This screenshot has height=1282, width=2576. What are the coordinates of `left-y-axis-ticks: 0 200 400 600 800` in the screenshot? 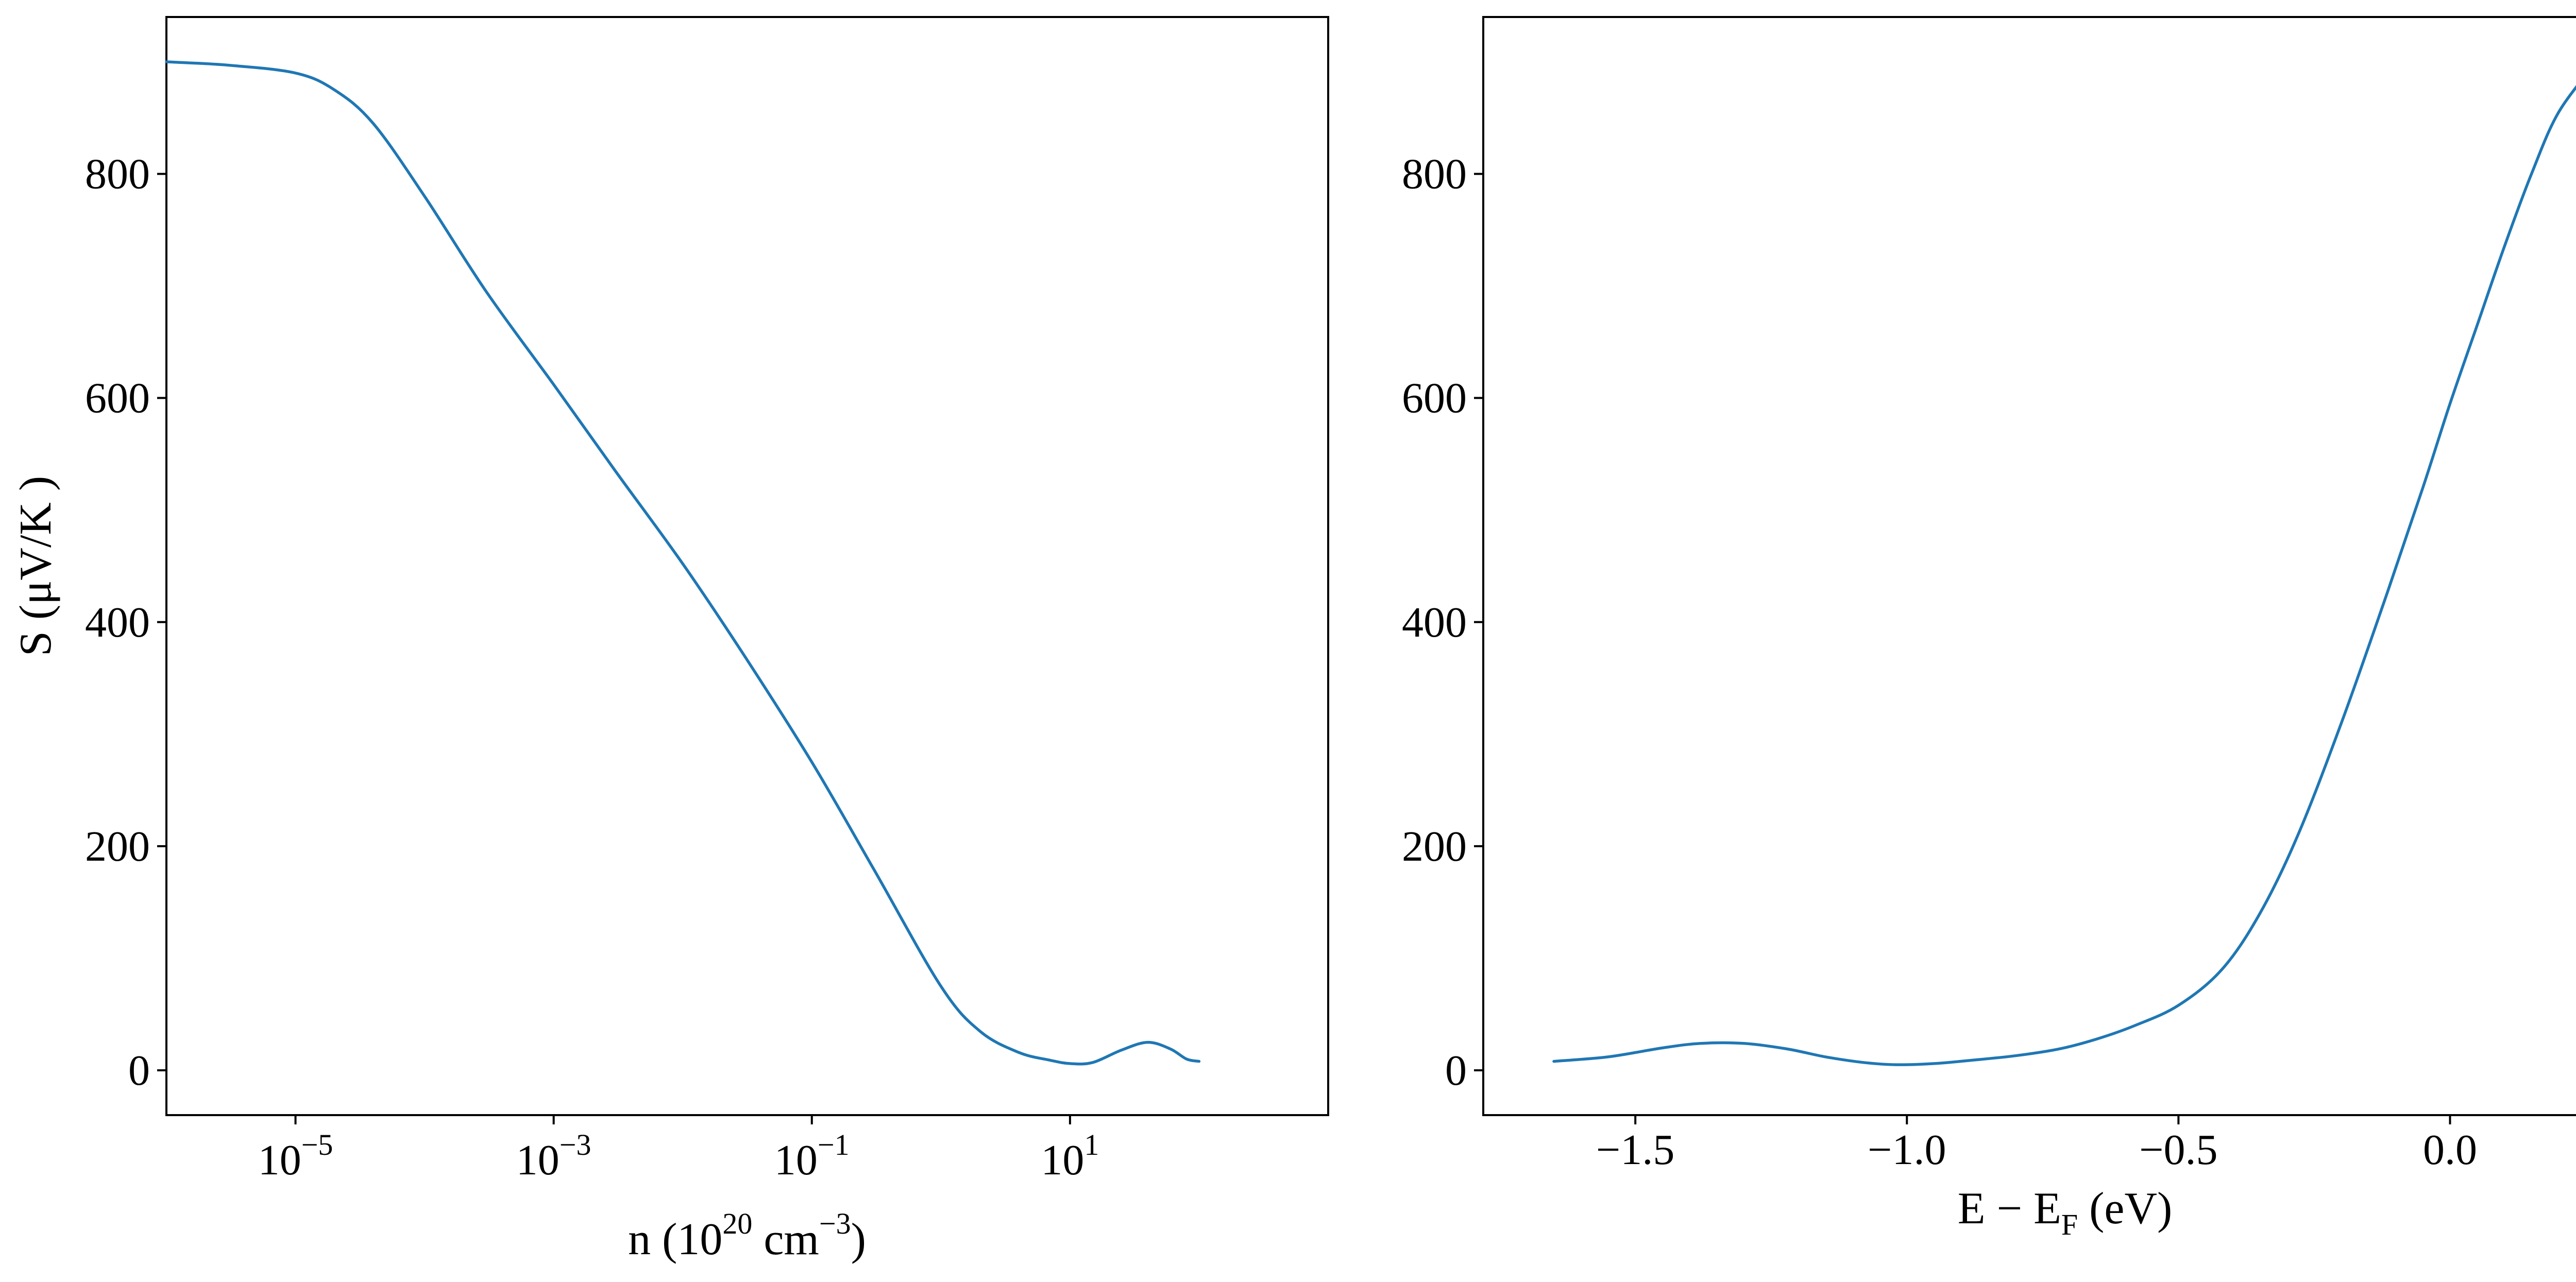 It's located at (125, 622).